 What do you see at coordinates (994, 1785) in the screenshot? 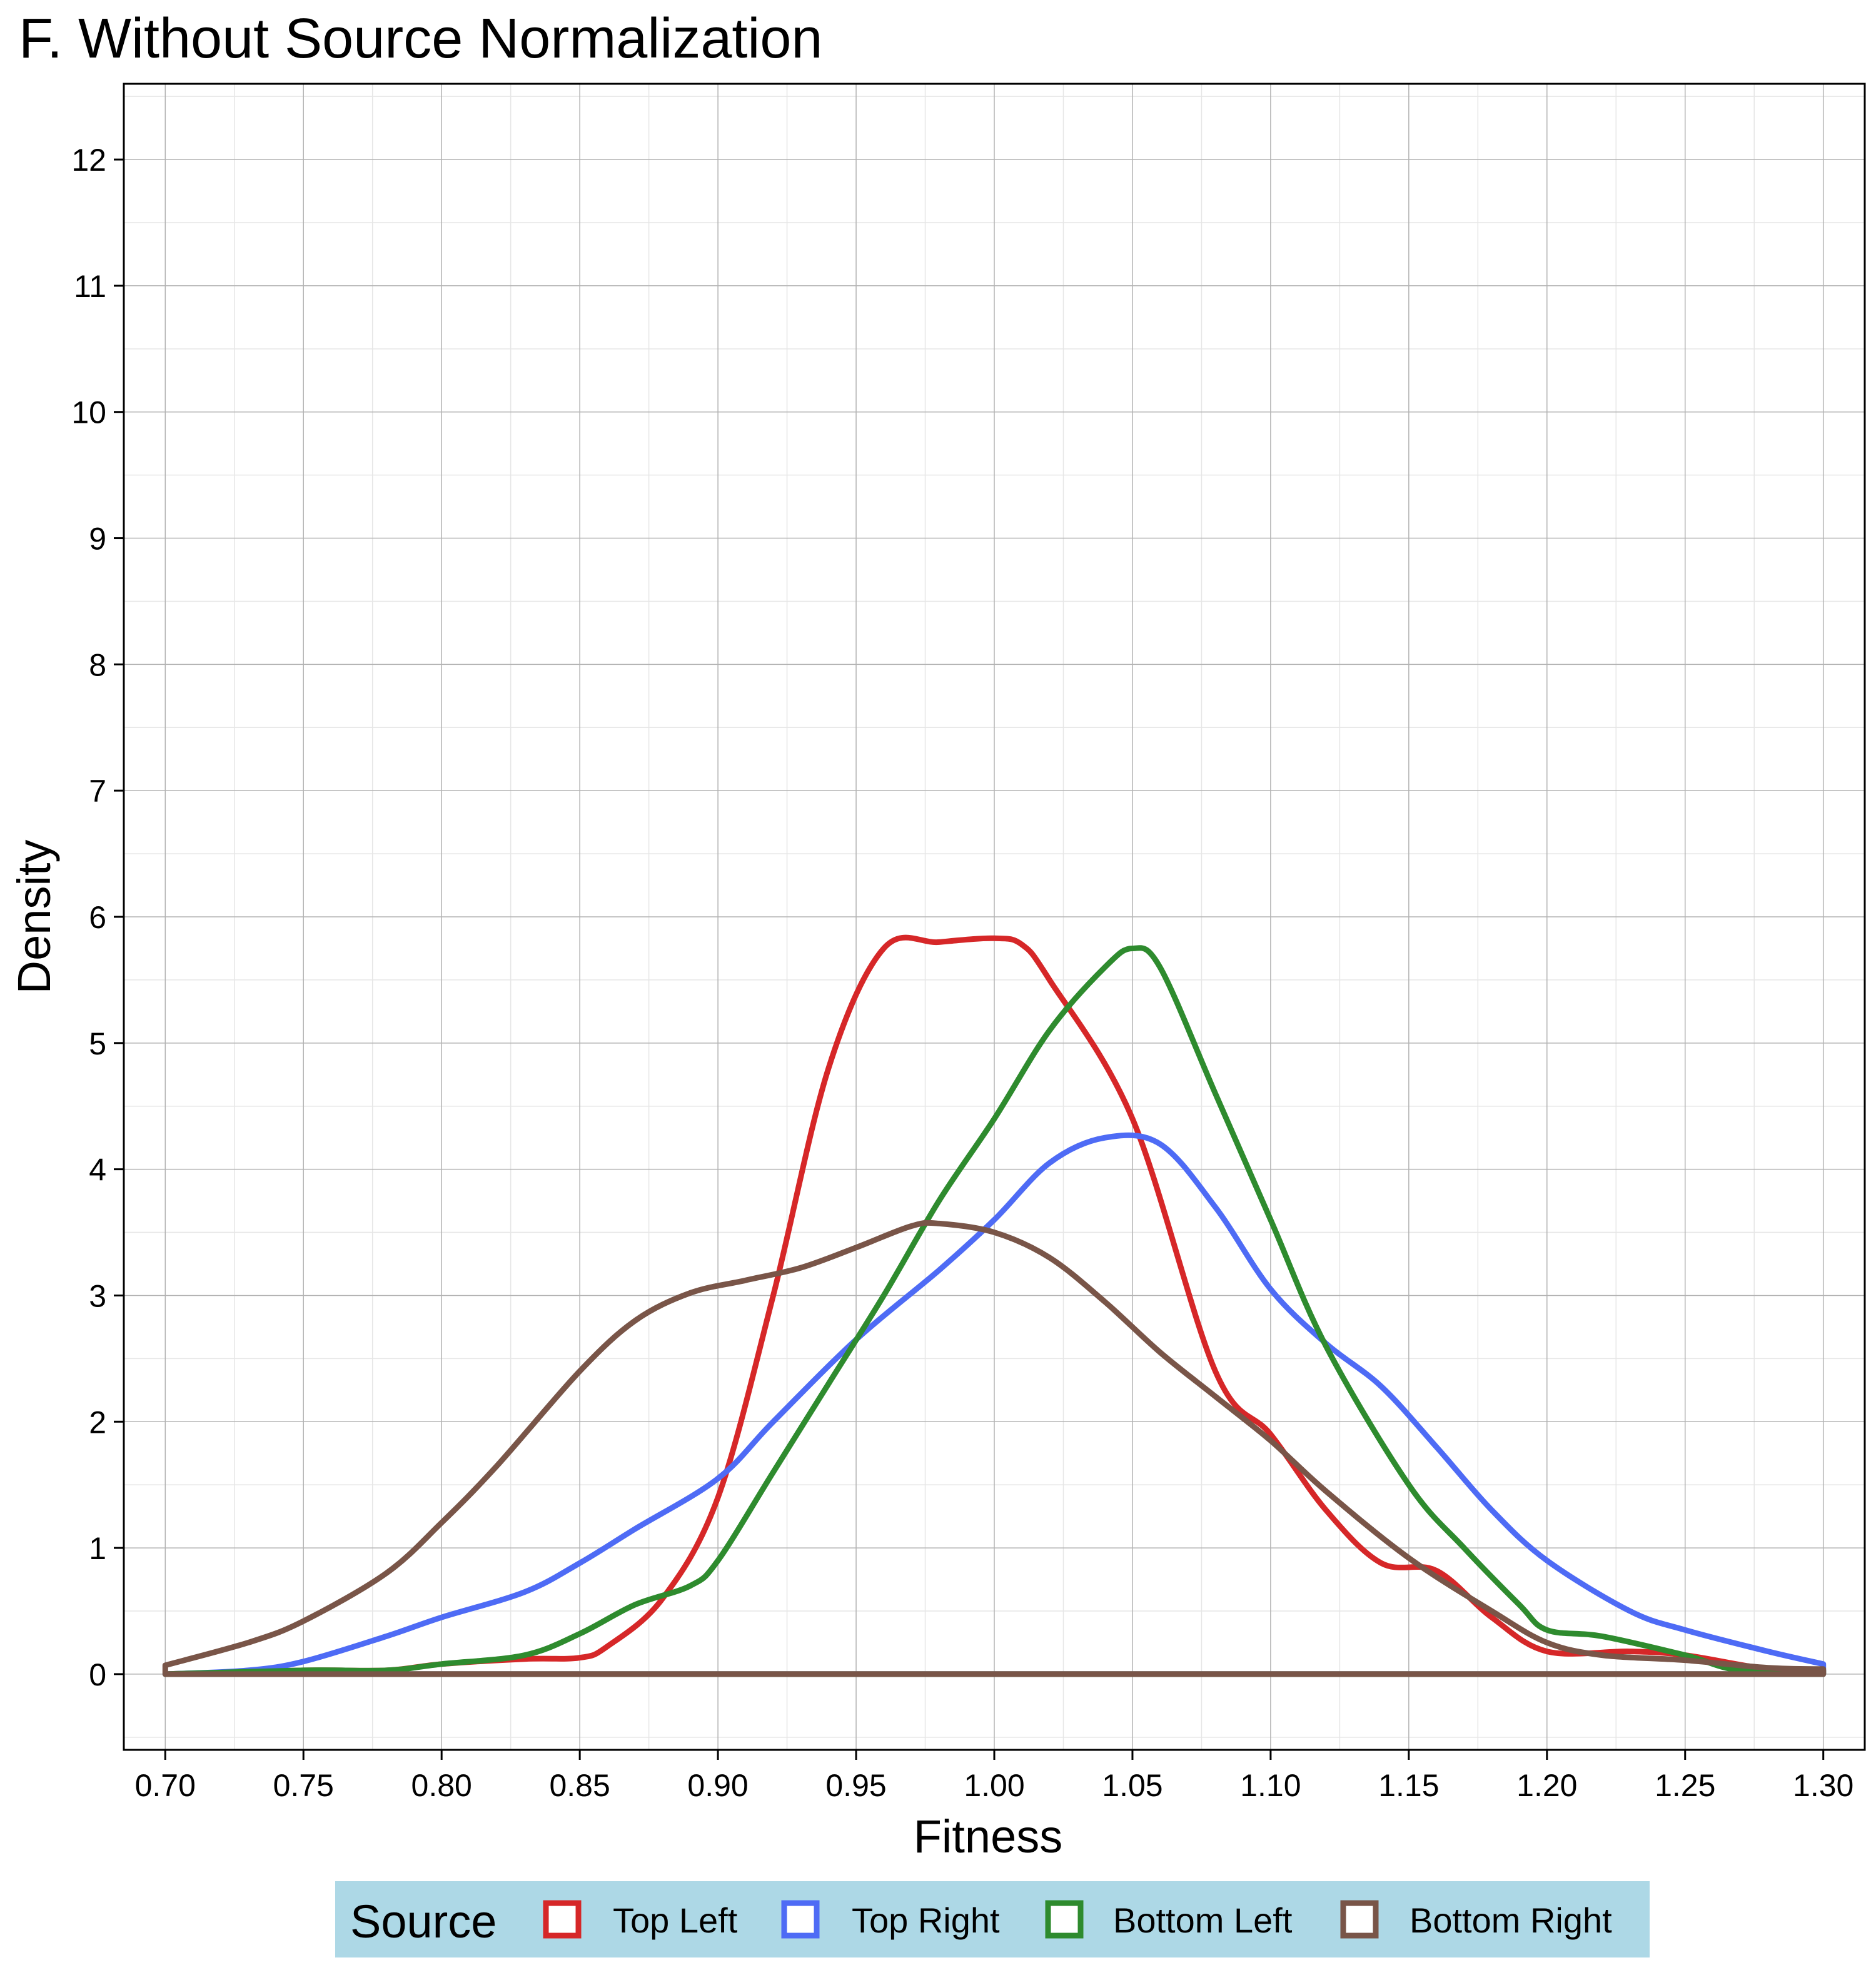
I see `x-tick-label: 1.00` at bounding box center [994, 1785].